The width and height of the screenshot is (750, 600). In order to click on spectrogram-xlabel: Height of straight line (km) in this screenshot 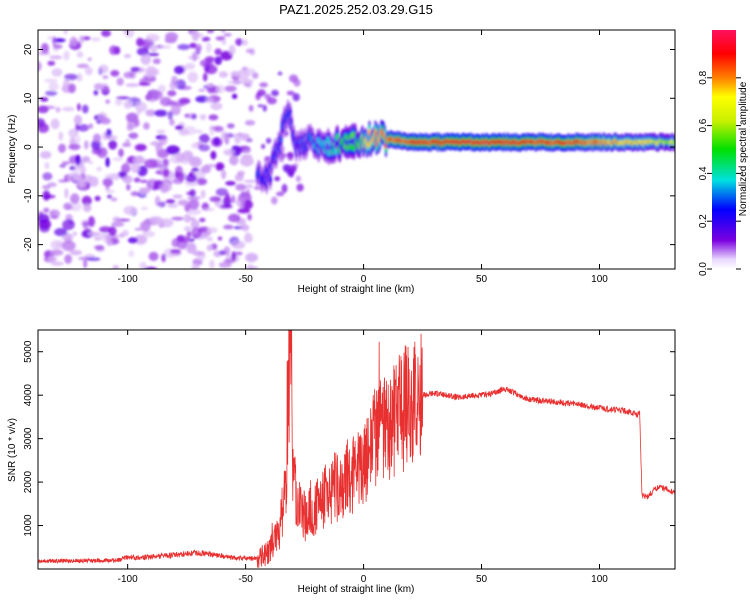, I will do `click(356, 289)`.